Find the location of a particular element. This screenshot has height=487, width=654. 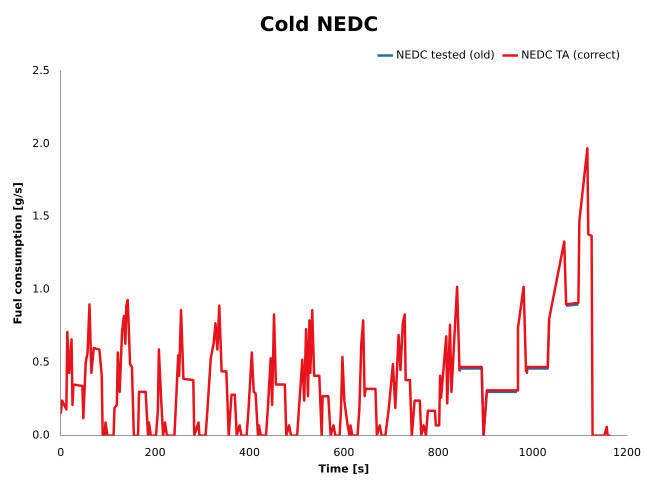

y-tick-label: 0.5 is located at coordinates (41, 362).